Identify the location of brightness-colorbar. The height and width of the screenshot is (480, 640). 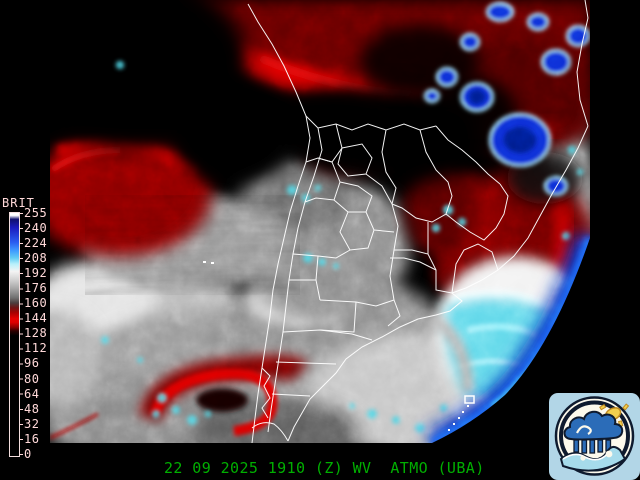
(14, 334).